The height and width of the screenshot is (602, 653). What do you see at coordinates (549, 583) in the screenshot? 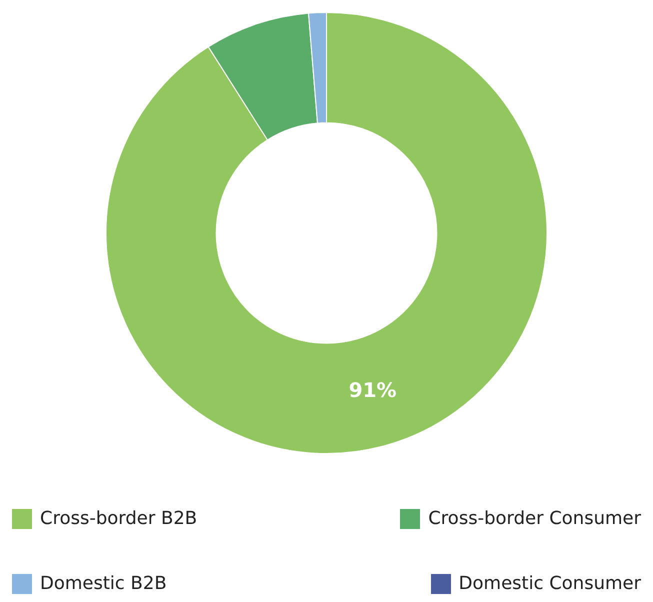
I see `legend-label: Domestic Consumer` at bounding box center [549, 583].